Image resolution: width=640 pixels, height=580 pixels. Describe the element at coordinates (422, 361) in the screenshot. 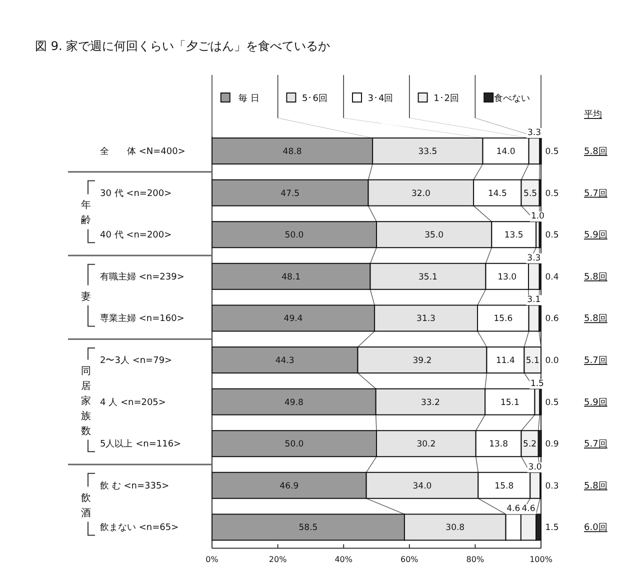

I see `data-label: 39.2` at that location.